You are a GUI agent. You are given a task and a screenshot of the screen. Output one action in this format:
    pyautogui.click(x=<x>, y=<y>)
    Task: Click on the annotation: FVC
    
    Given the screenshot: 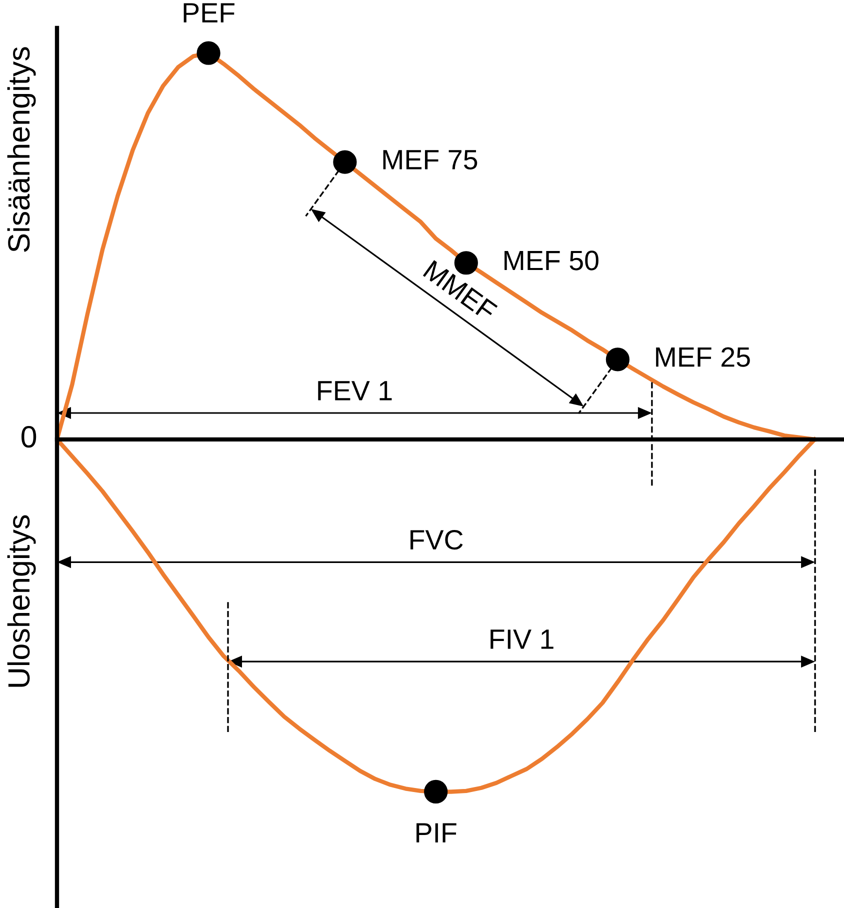 What is the action you would take?
    pyautogui.click(x=436, y=540)
    